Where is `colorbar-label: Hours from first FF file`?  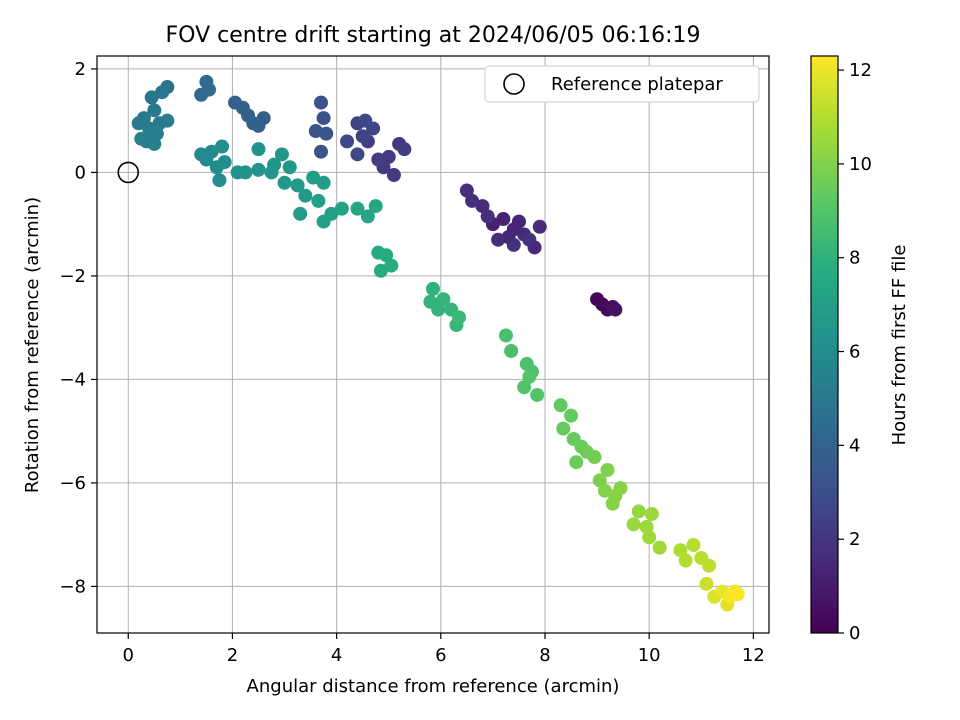 colorbar-label: Hours from first FF file is located at coordinates (899, 345).